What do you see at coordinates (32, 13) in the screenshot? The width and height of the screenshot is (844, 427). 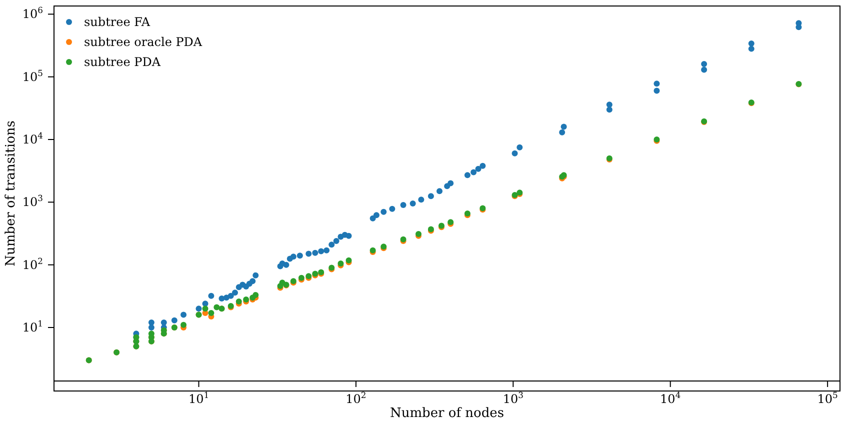 I see `y-tick-label: 10$^{6}$` at bounding box center [32, 13].